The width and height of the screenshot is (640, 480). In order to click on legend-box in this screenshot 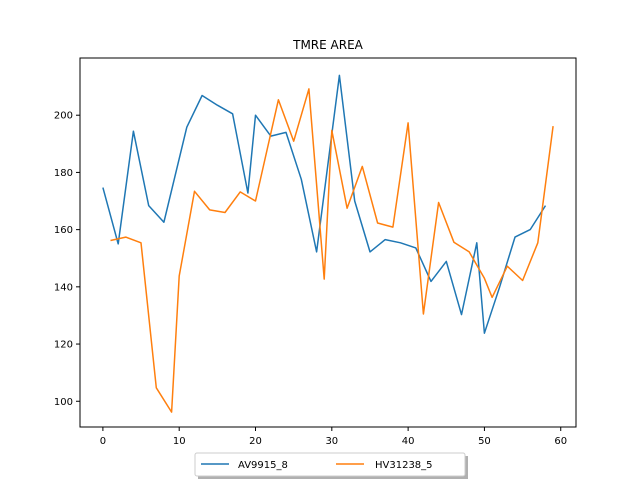, I will do `click(330, 464)`.